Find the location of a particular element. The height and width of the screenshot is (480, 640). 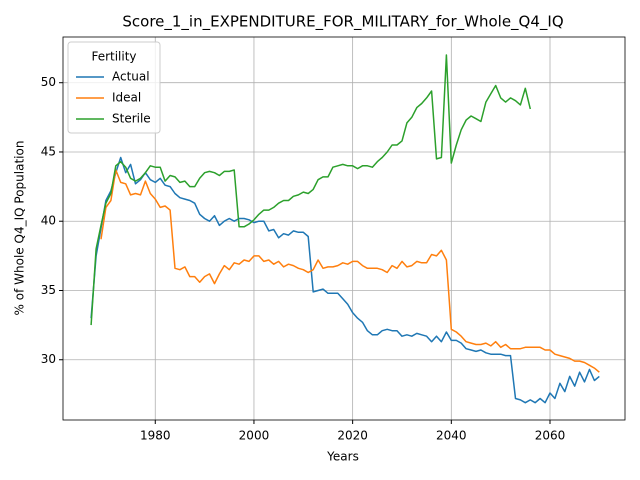

legend-box is located at coordinates (114, 87).